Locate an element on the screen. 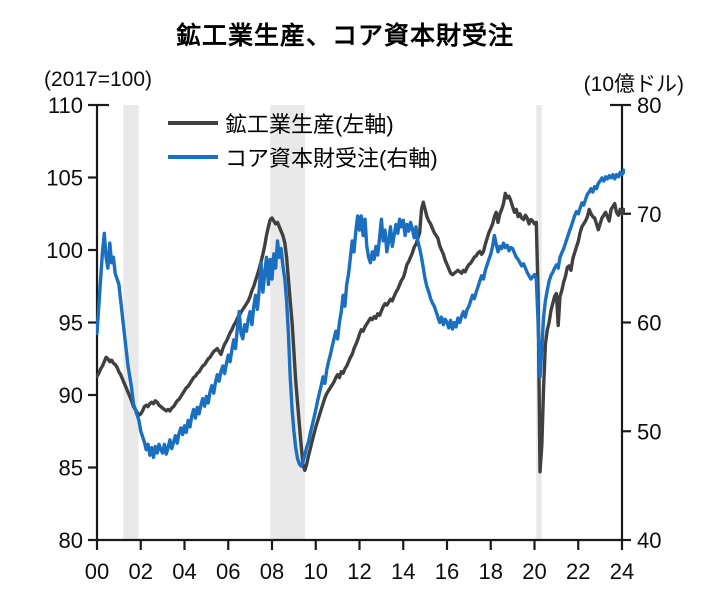  x-axis-tick-label: 06 is located at coordinates (228, 571).